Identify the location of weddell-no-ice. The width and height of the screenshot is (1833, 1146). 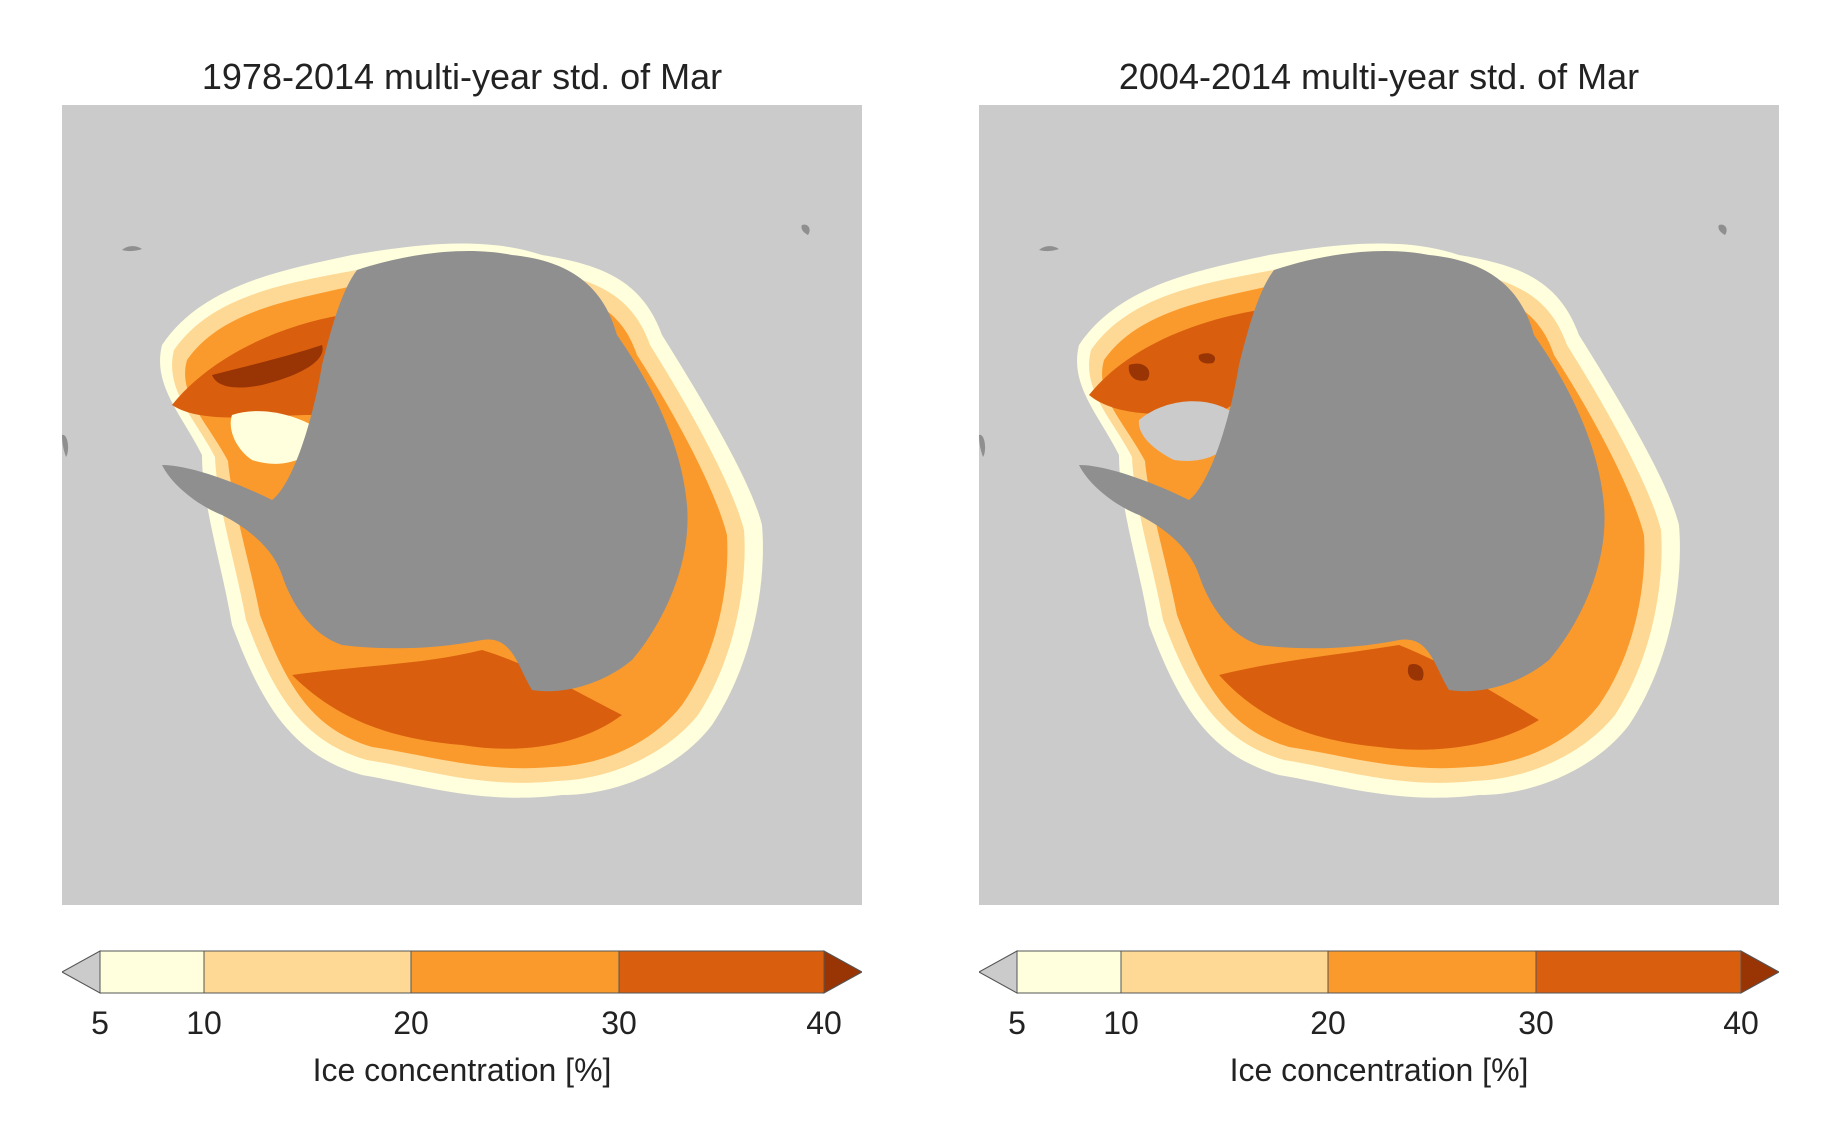
(1189, 431).